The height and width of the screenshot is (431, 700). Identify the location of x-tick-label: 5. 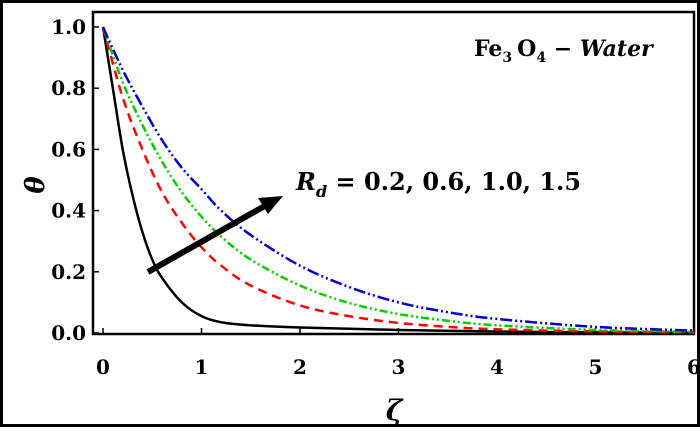
(596, 367).